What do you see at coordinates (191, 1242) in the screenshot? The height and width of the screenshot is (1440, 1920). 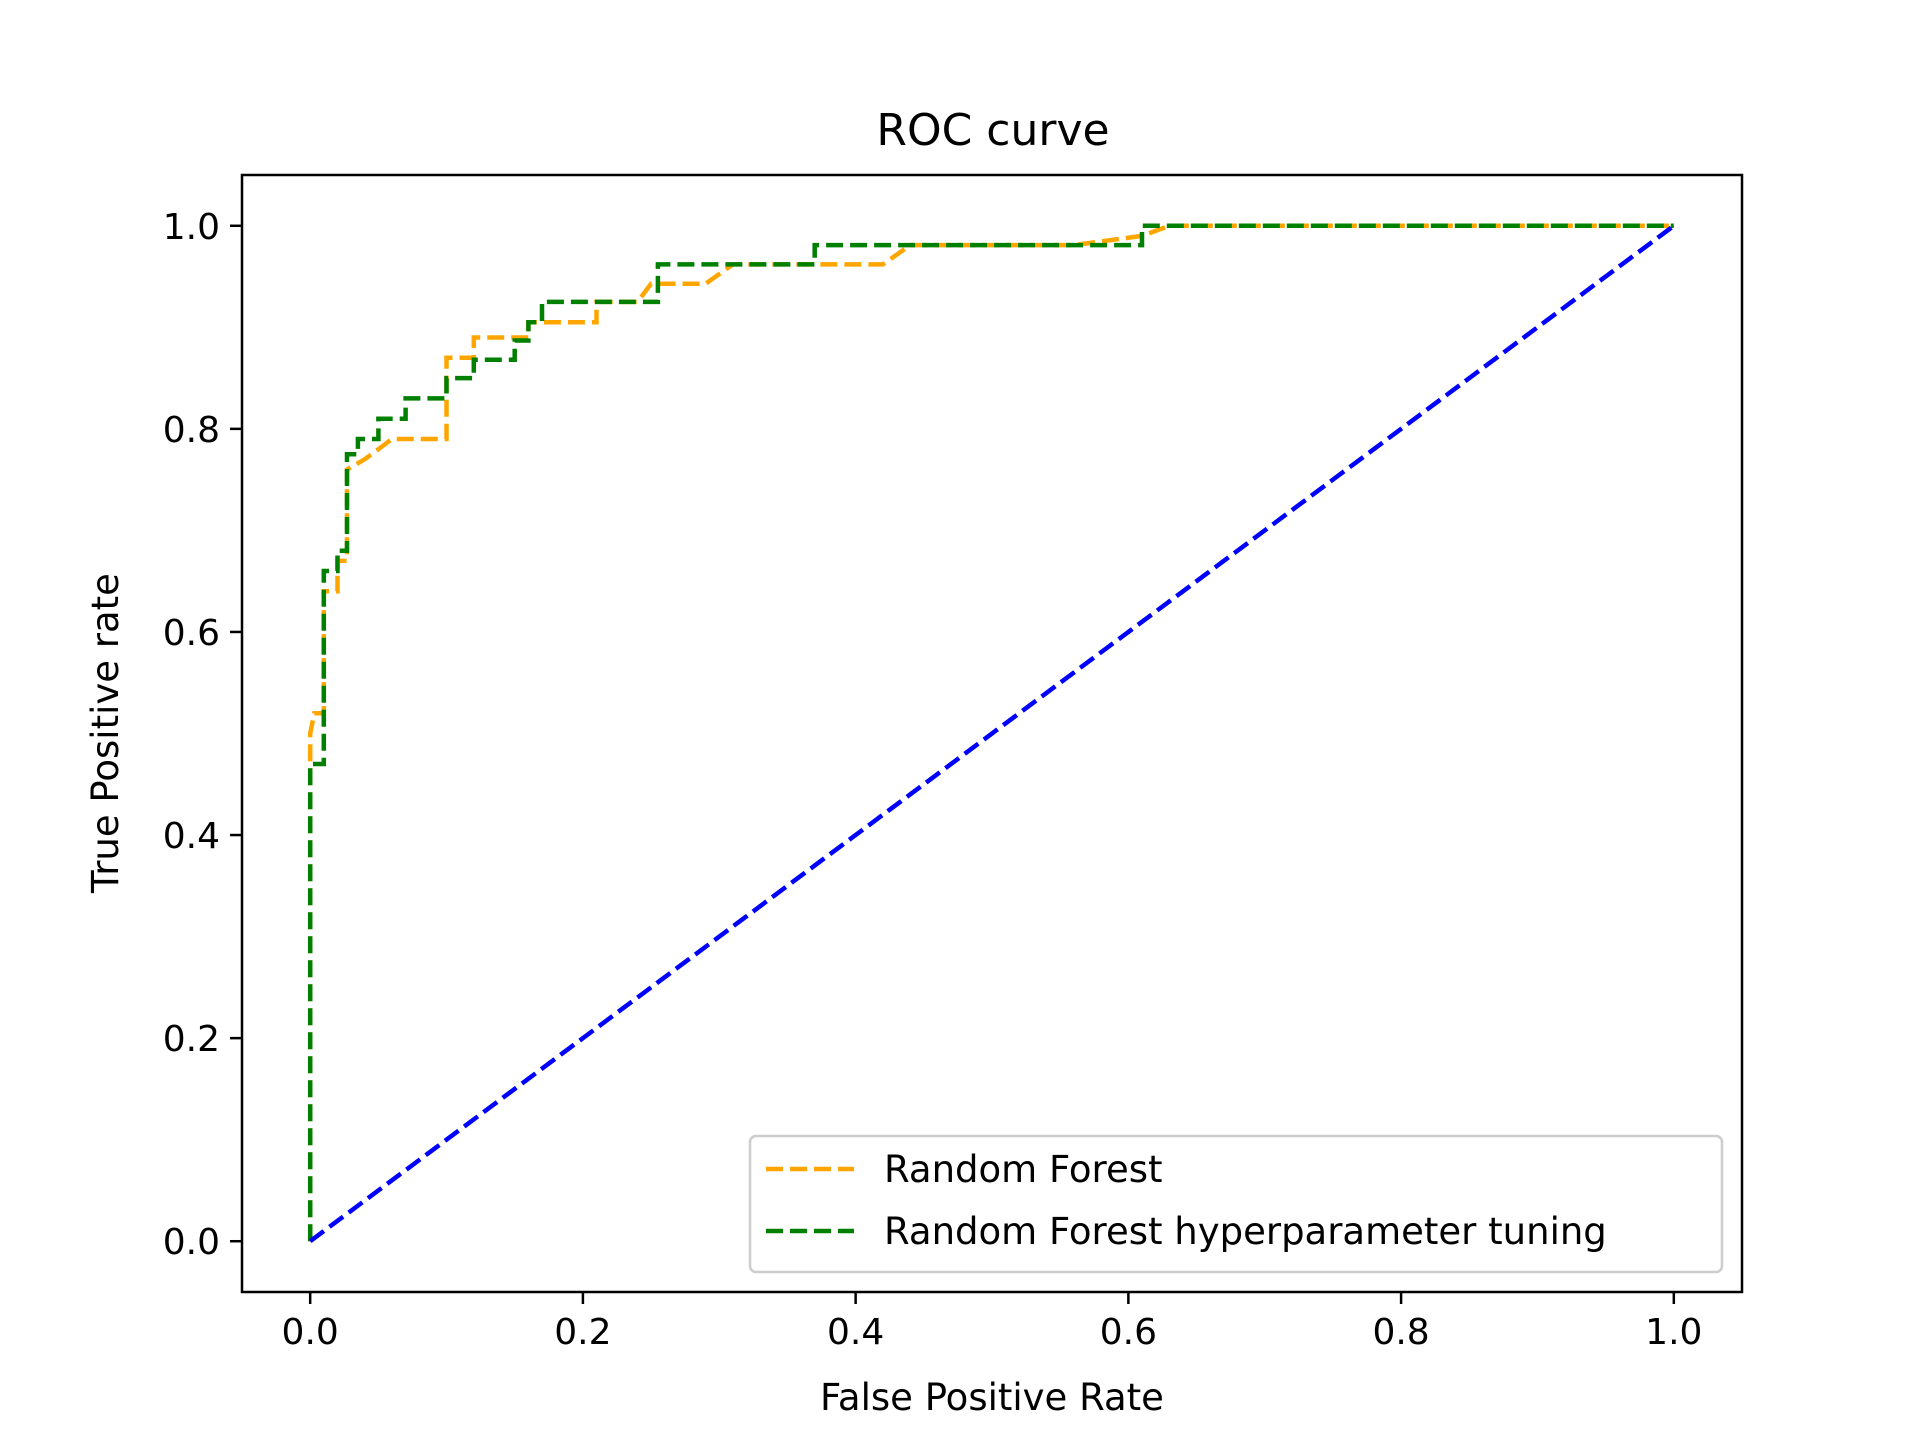 I see `y-tick-label: 0.0` at bounding box center [191, 1242].